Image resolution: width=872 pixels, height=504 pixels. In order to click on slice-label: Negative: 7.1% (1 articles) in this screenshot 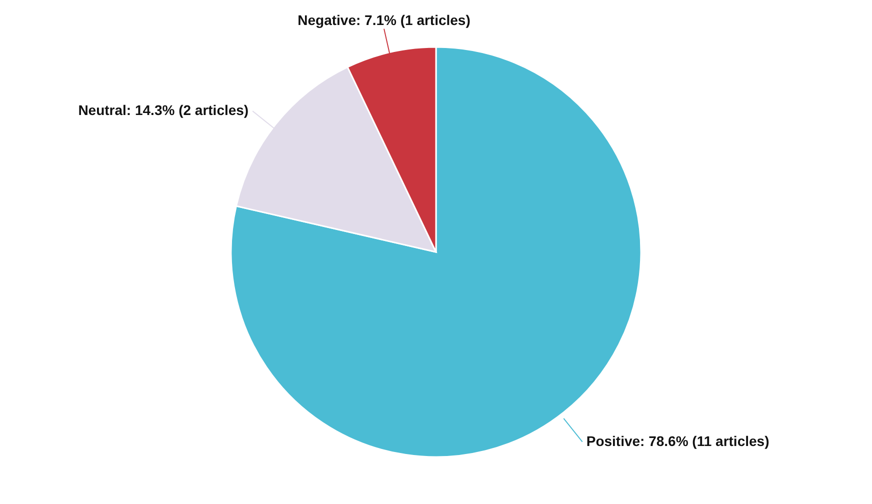, I will do `click(384, 20)`.